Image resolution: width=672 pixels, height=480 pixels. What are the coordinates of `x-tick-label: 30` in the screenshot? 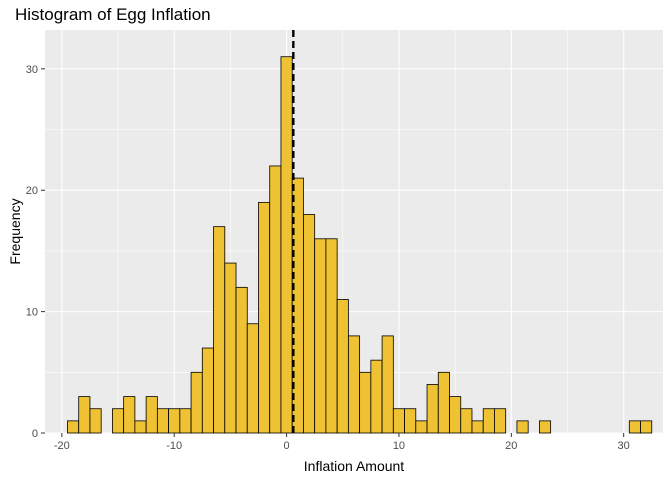 It's located at (624, 446).